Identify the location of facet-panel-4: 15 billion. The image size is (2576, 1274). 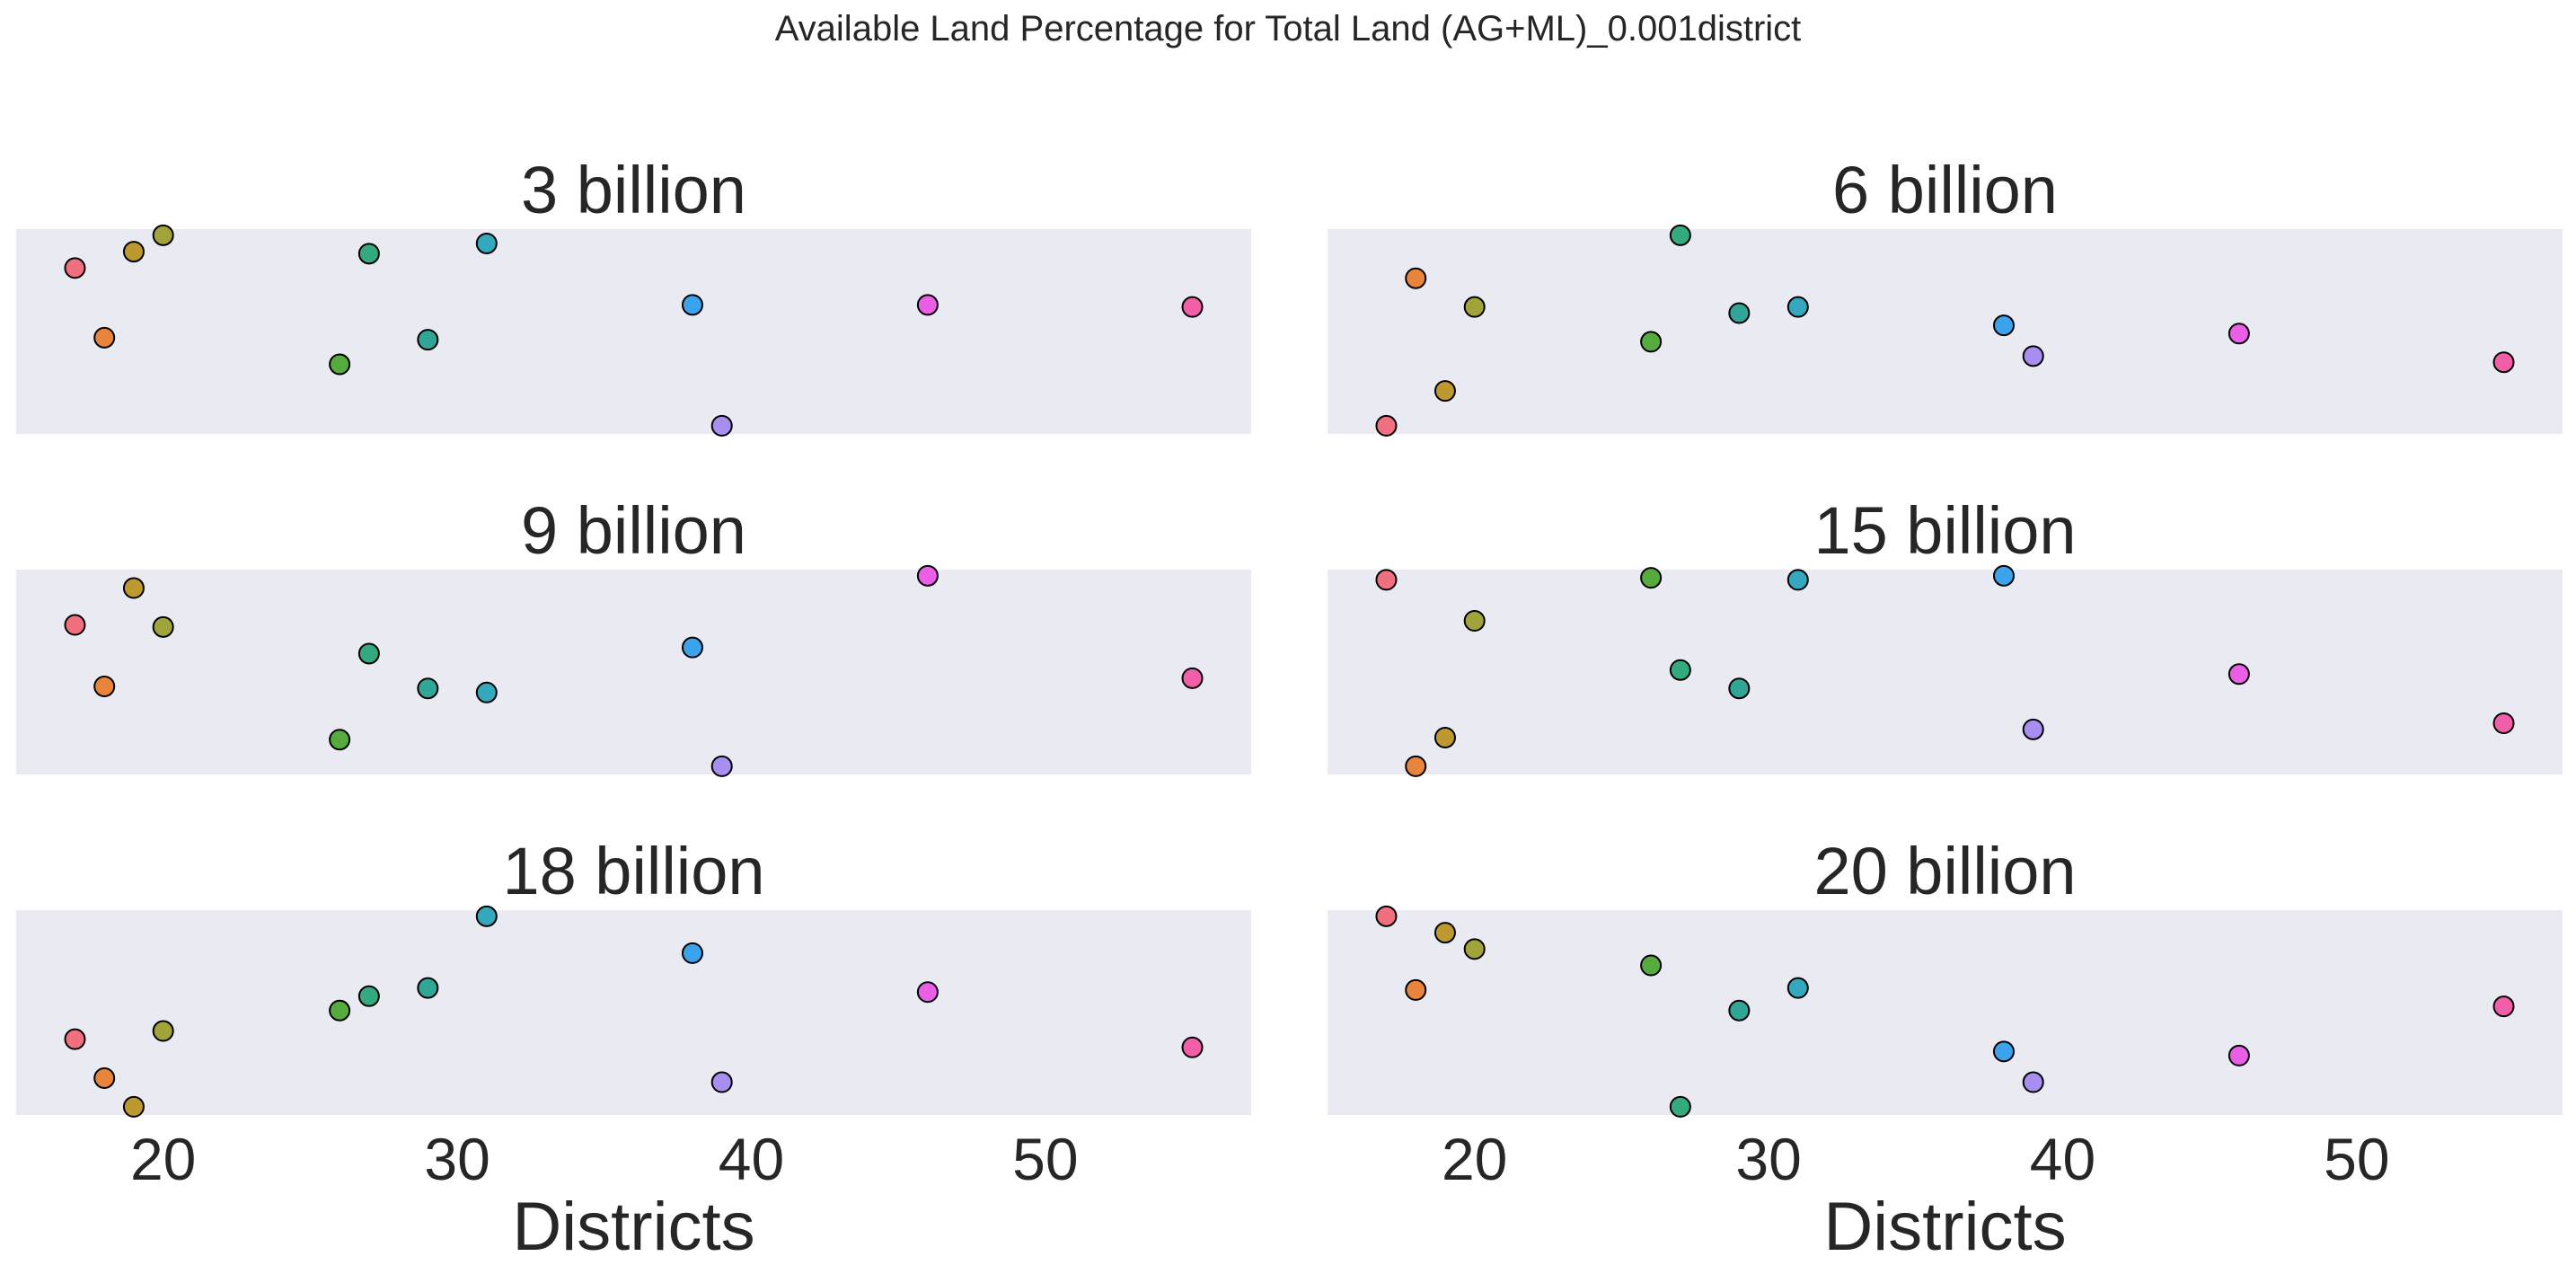
(1946, 635).